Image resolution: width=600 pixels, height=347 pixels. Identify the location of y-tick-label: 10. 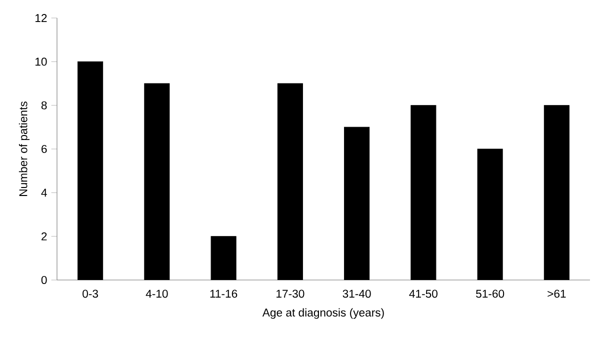
(41, 62).